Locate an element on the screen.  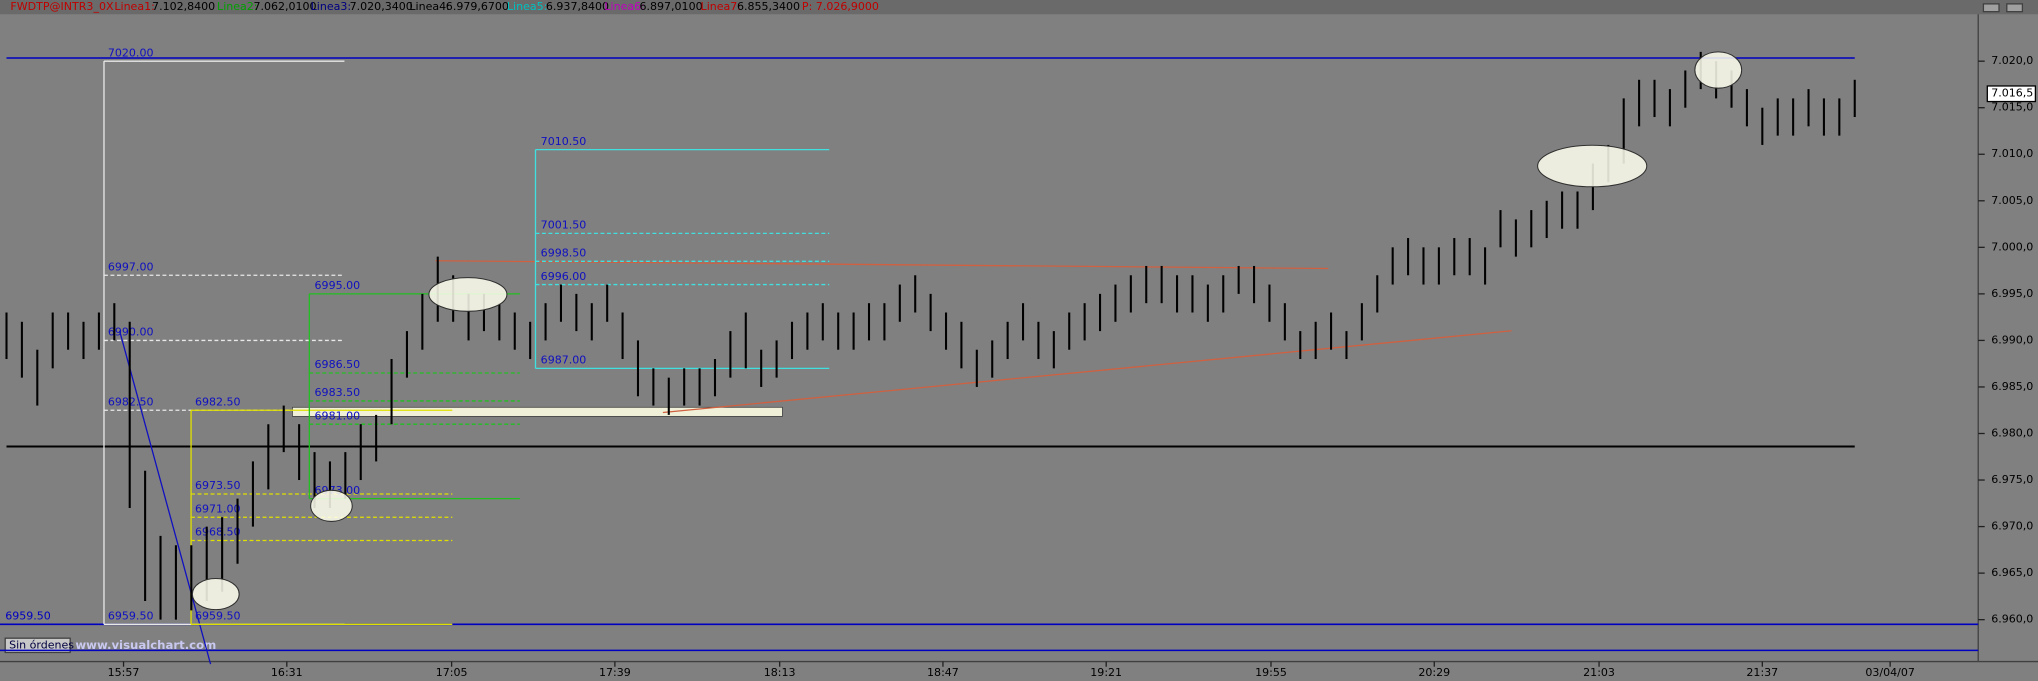
level-label: 6982.50 is located at coordinates (218, 401).